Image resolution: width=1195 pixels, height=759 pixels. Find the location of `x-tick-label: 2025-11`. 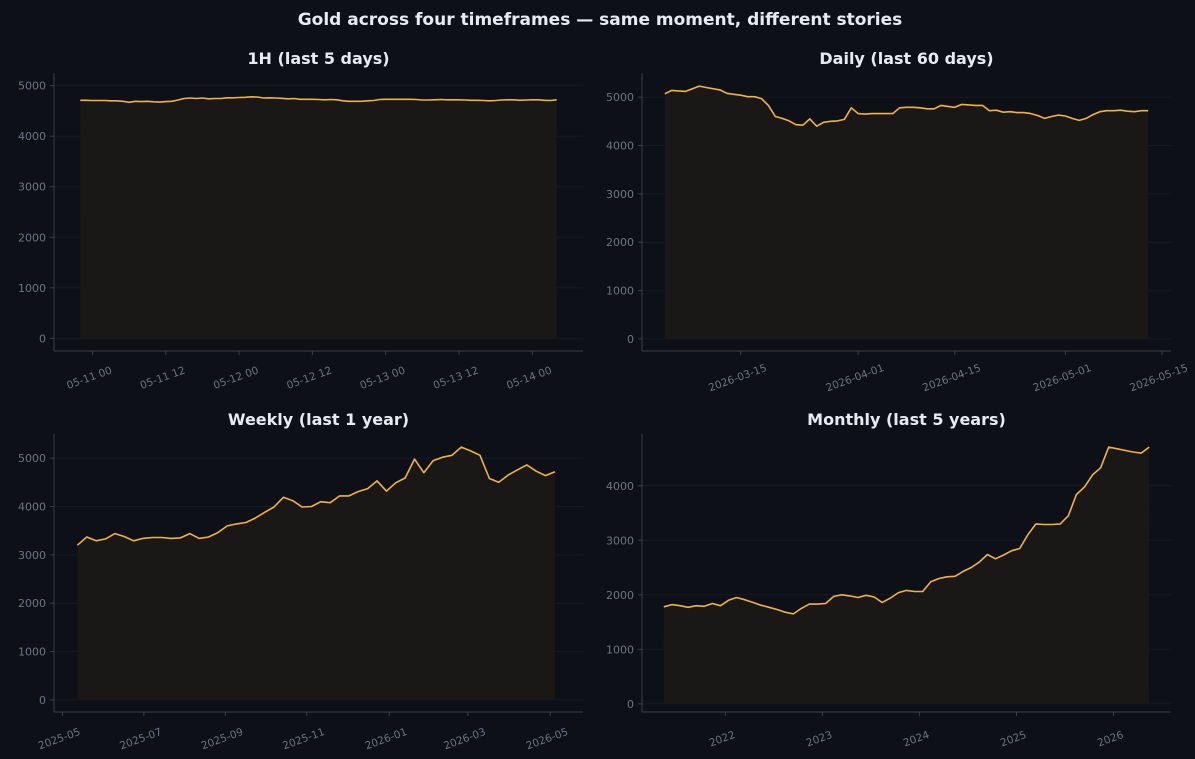

x-tick-label: 2025-11 is located at coordinates (303, 739).